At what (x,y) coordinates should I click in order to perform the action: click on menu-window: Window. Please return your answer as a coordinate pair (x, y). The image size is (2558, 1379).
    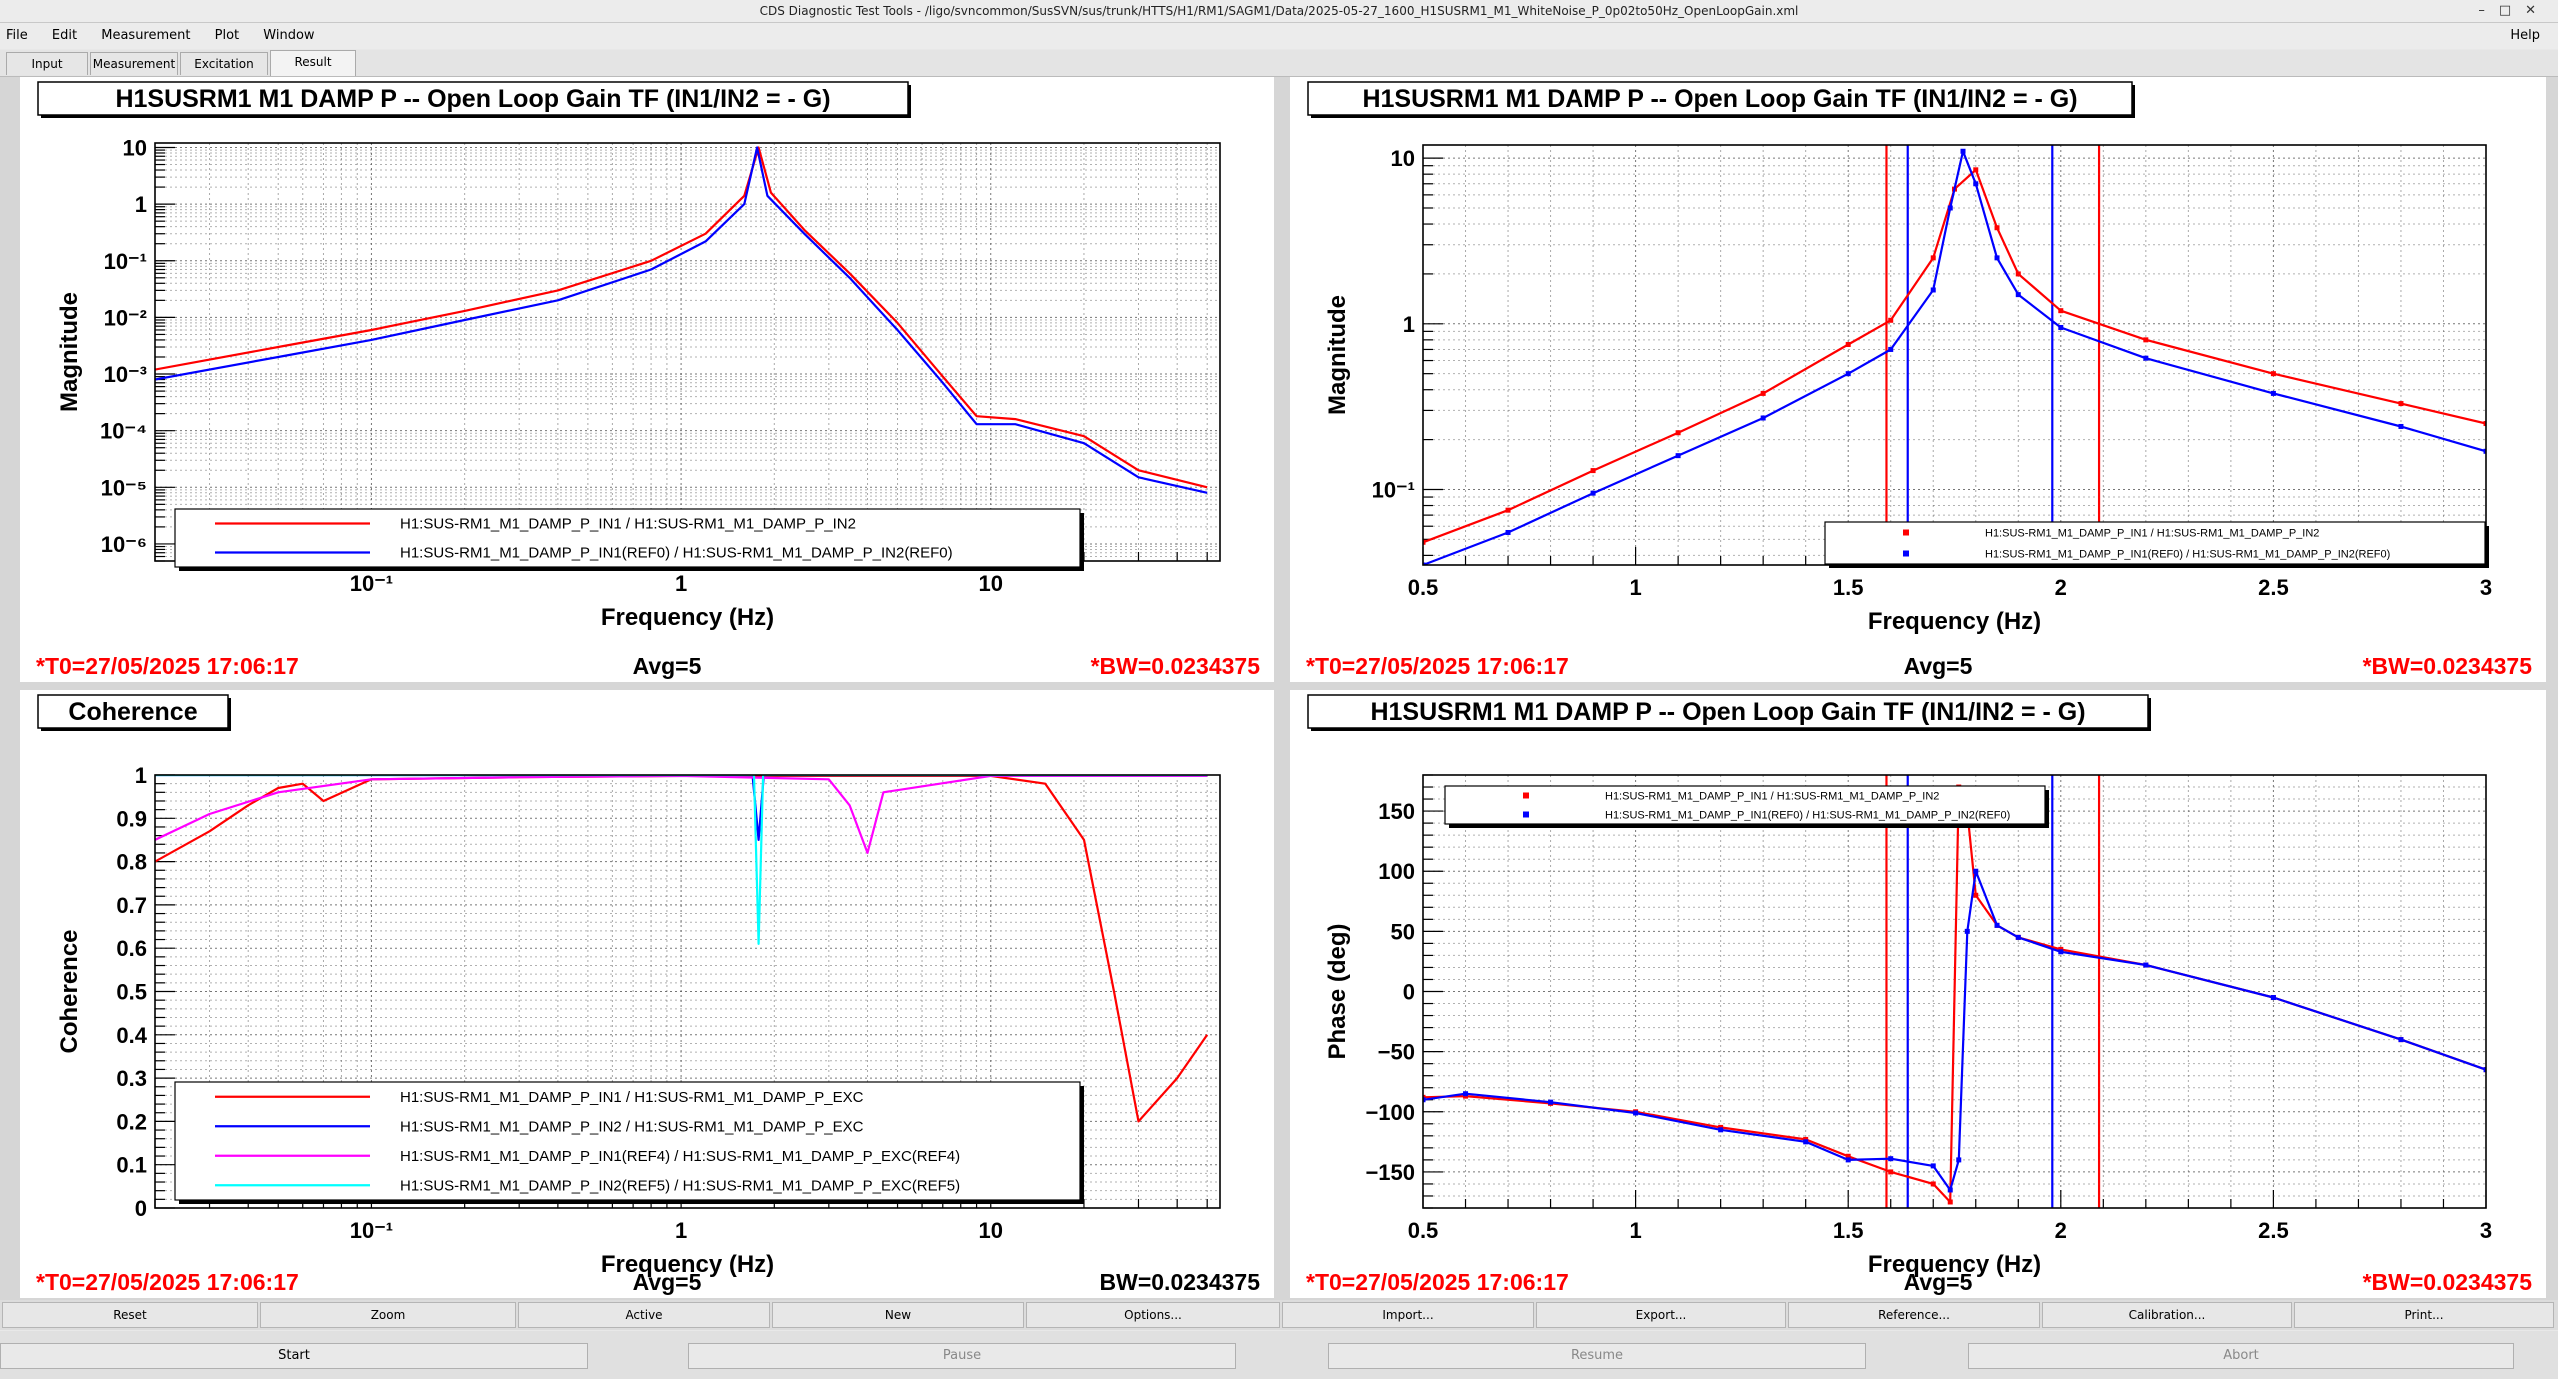
    Looking at the image, I should click on (289, 35).